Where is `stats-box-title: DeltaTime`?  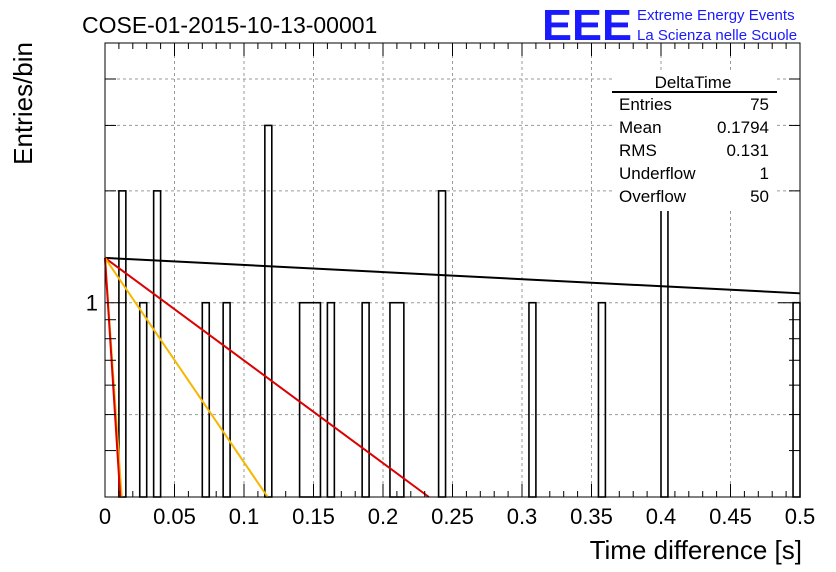
stats-box-title: DeltaTime is located at coordinates (693, 82).